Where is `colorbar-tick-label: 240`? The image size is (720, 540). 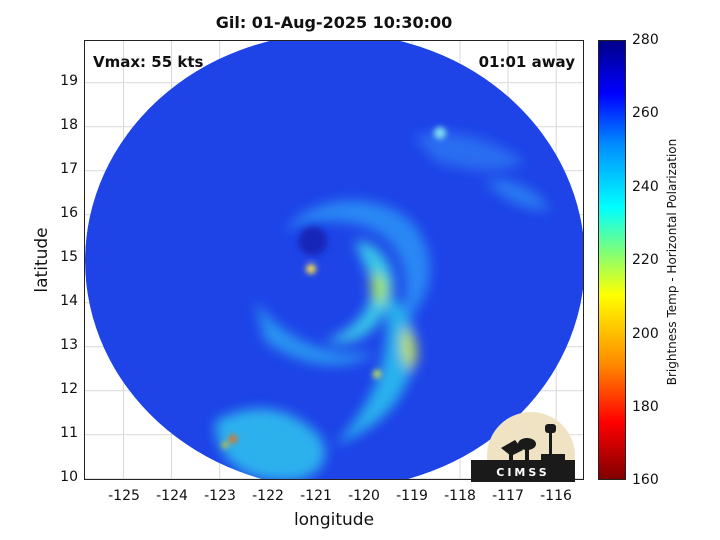
colorbar-tick-label: 240 is located at coordinates (645, 187).